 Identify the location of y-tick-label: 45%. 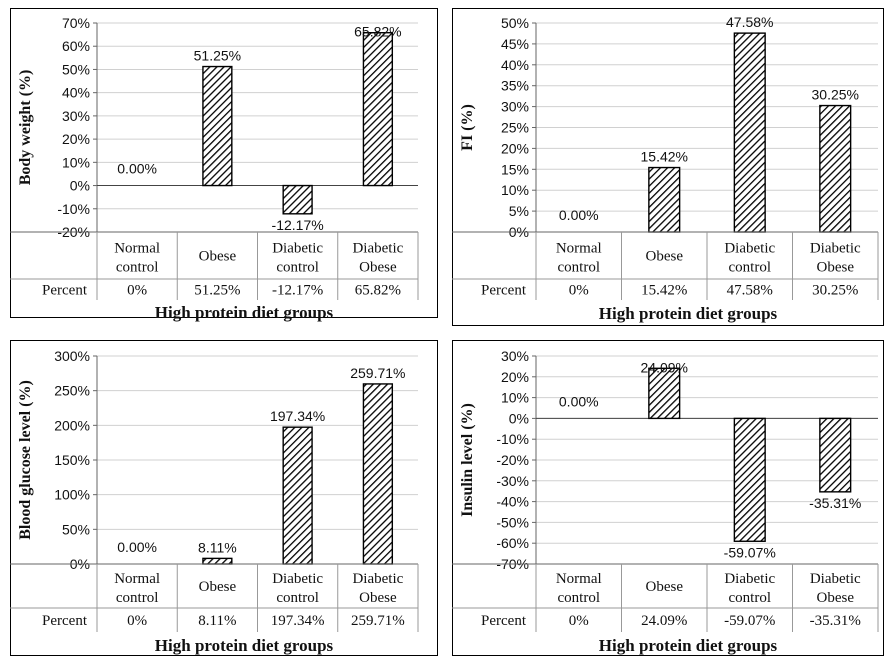
(515, 44).